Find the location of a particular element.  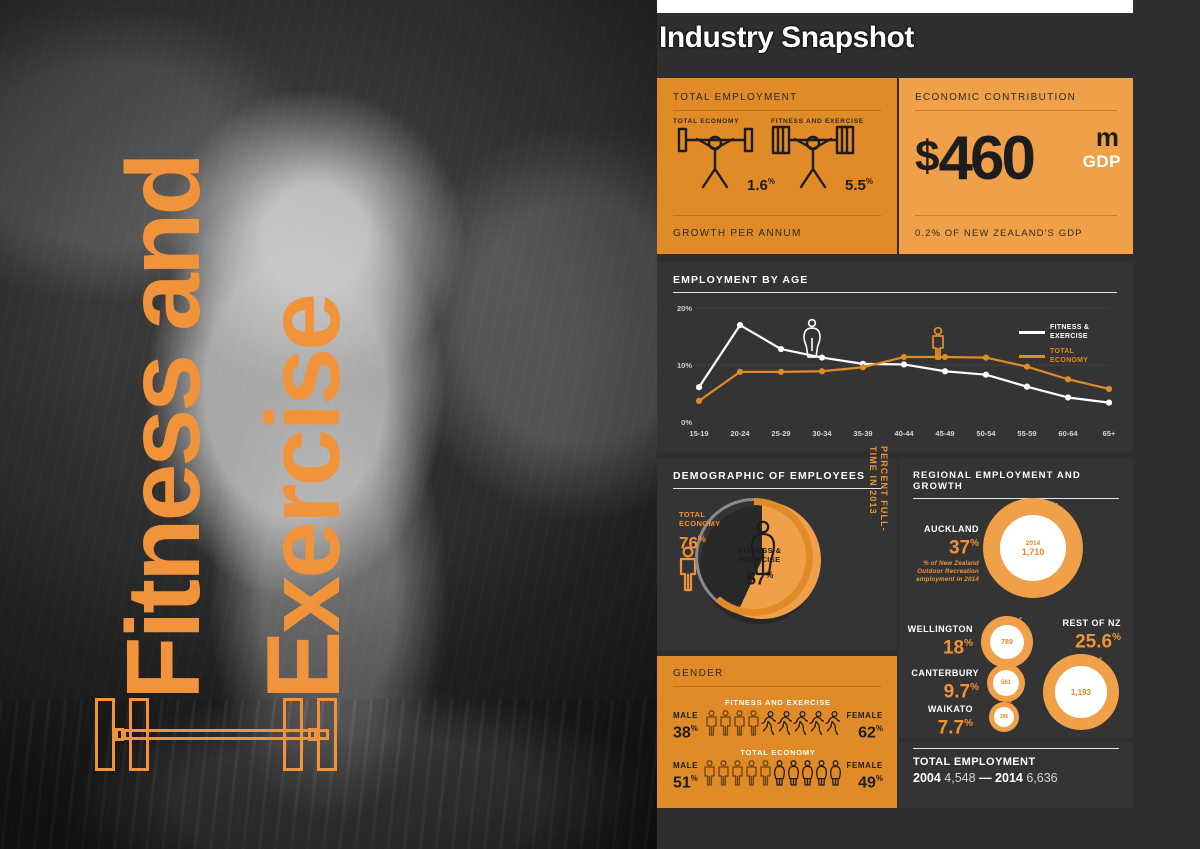

footer-year-old: 2004 is located at coordinates (927, 778).